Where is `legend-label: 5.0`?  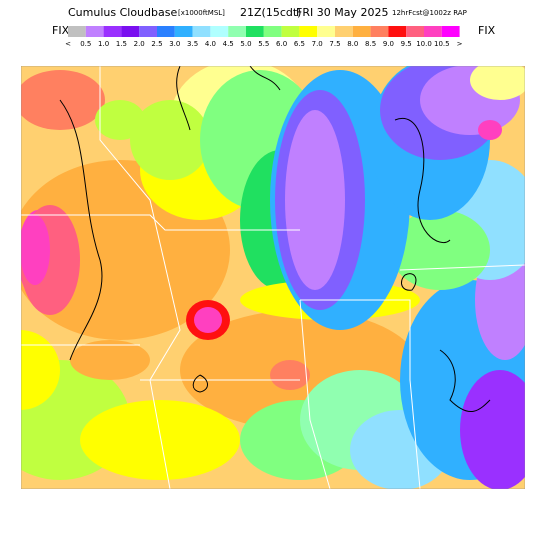
legend-label: 5.0 is located at coordinates (245, 44).